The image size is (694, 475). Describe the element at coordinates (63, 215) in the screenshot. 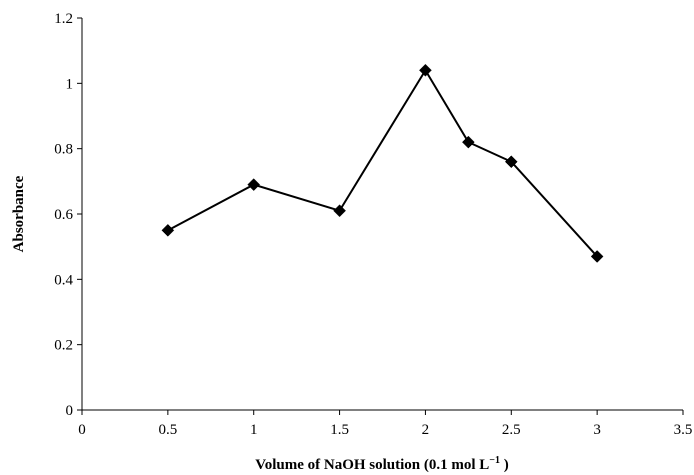

I see `y-tick-label: 0.6` at that location.